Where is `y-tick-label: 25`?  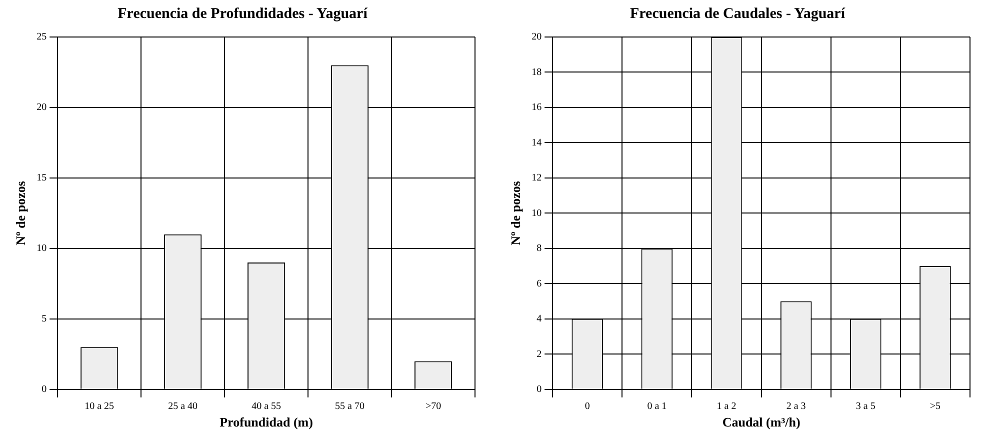
y-tick-label: 25 is located at coordinates (41, 37).